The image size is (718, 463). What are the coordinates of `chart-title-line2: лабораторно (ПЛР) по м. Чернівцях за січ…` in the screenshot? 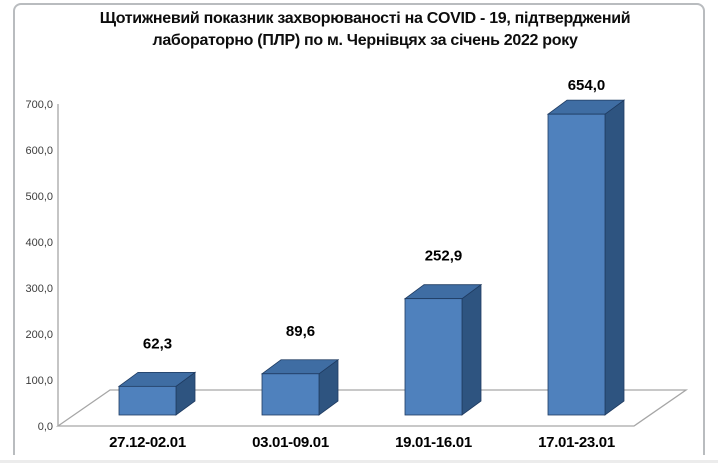 It's located at (365, 40).